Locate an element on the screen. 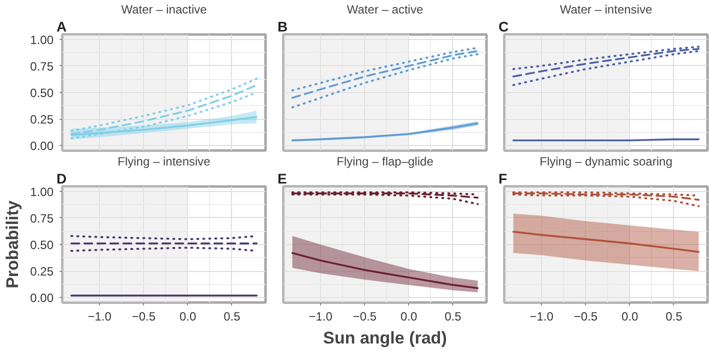 The height and width of the screenshot is (355, 709). text: D is located at coordinates (61, 178).